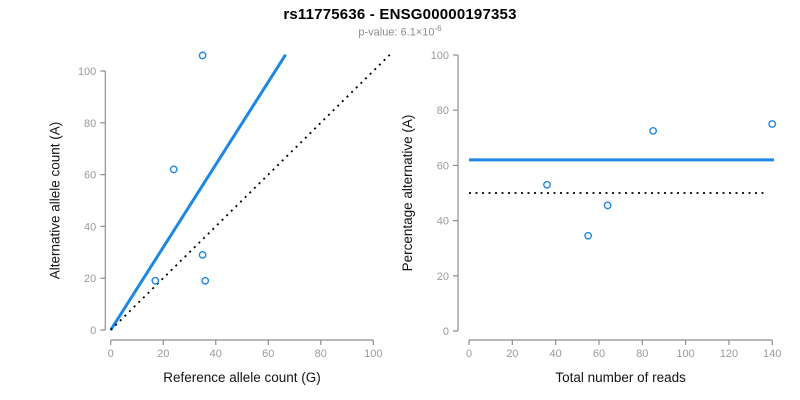  I want to click on left-x-tick-label: 60, so click(268, 354).